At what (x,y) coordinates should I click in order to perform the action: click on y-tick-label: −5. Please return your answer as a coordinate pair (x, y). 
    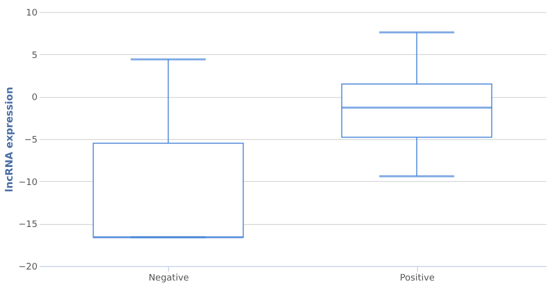
    Looking at the image, I should click on (31, 141).